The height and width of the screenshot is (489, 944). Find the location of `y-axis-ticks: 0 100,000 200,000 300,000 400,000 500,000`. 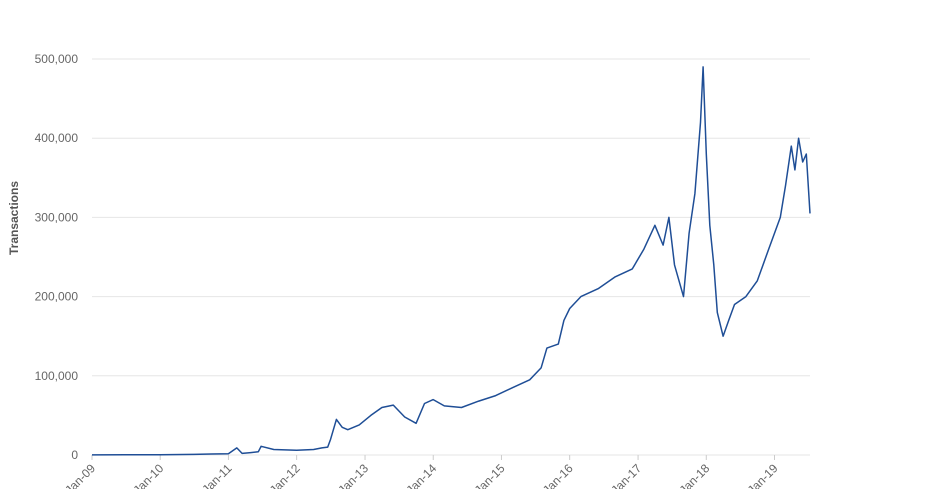

y-axis-ticks: 0 100,000 200,000 300,000 400,000 500,000 is located at coordinates (57, 257).